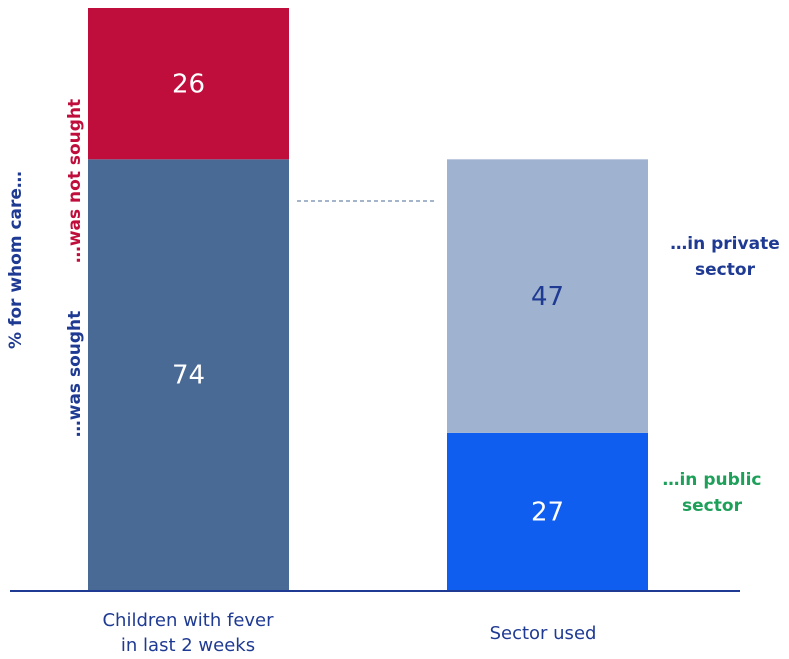 The image size is (789, 659). Describe the element at coordinates (75, 181) in the screenshot. I see `was-not-sought-label: …was not sought` at that location.